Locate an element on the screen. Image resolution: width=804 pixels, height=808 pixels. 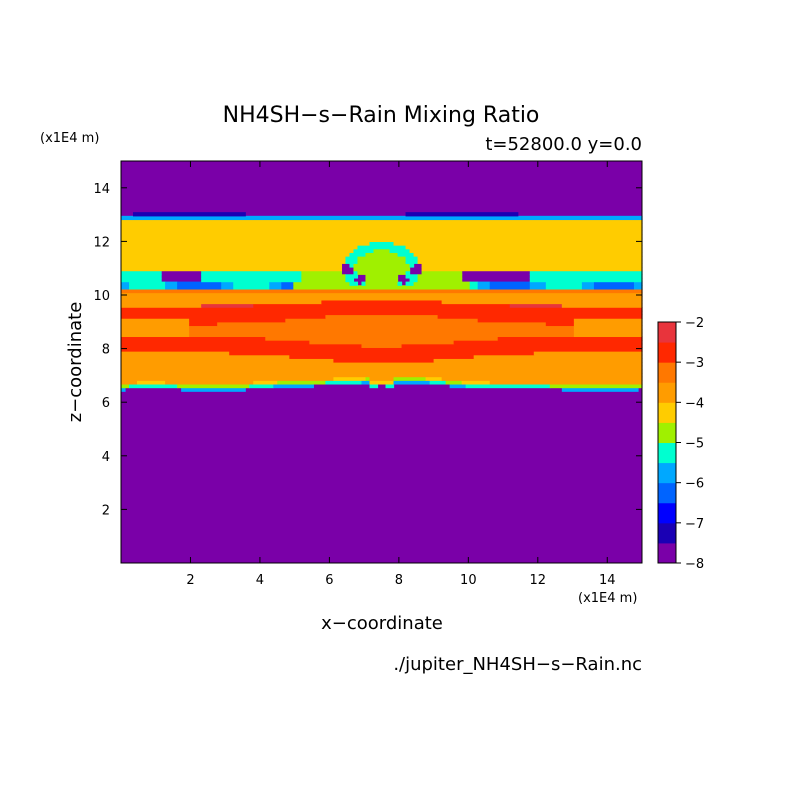
source-file-label: ./jupiter_NH4SH−s−Rain.nc is located at coordinates (517, 664).